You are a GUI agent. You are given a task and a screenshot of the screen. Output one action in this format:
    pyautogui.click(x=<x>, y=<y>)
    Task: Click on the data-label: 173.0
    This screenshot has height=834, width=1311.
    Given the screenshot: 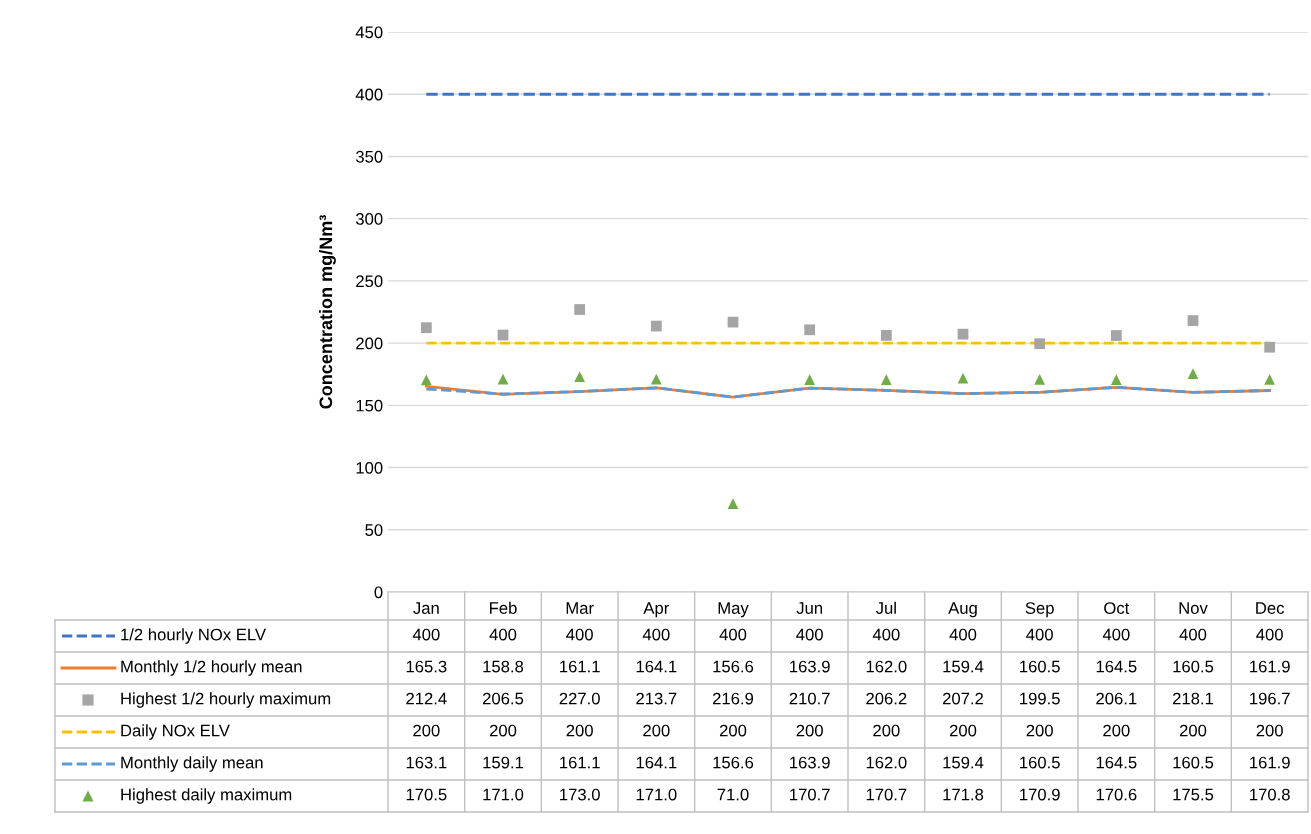 What is the action you would take?
    pyautogui.click(x=580, y=794)
    